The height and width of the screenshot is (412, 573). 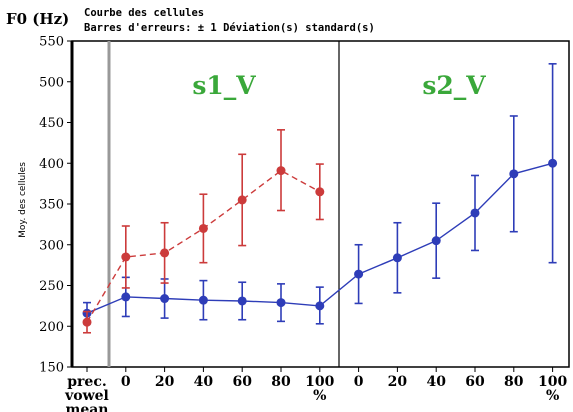 What do you see at coordinates (51, 327) in the screenshot?
I see `y-tick-label: 200` at bounding box center [51, 327].